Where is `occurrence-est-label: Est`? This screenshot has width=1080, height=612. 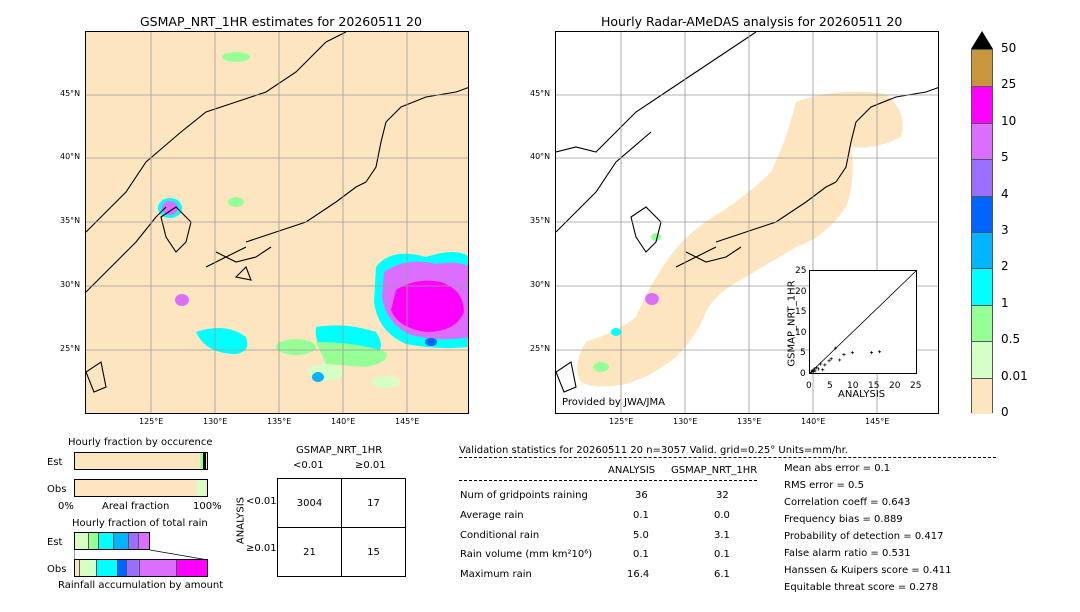 occurrence-est-label: Est is located at coordinates (55, 462).